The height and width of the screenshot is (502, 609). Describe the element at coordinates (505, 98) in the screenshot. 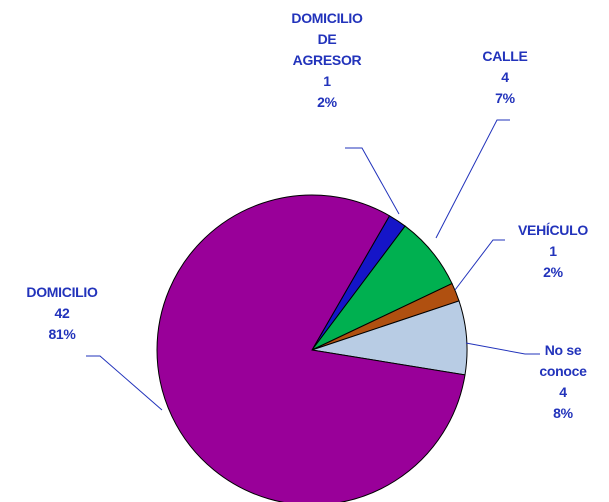

I see `percent-label: 7%` at that location.